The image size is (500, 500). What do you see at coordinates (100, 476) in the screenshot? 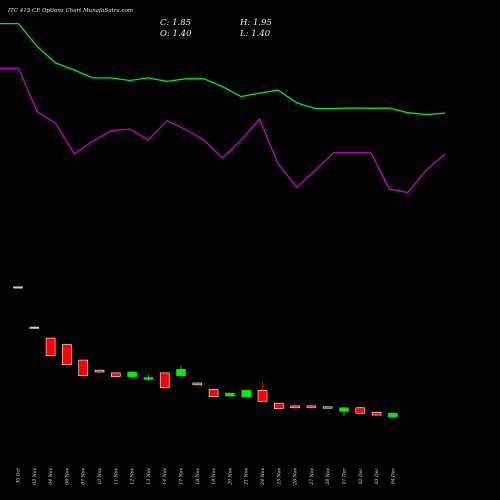
I see `x-axis-label: 10 Nov` at bounding box center [100, 476].